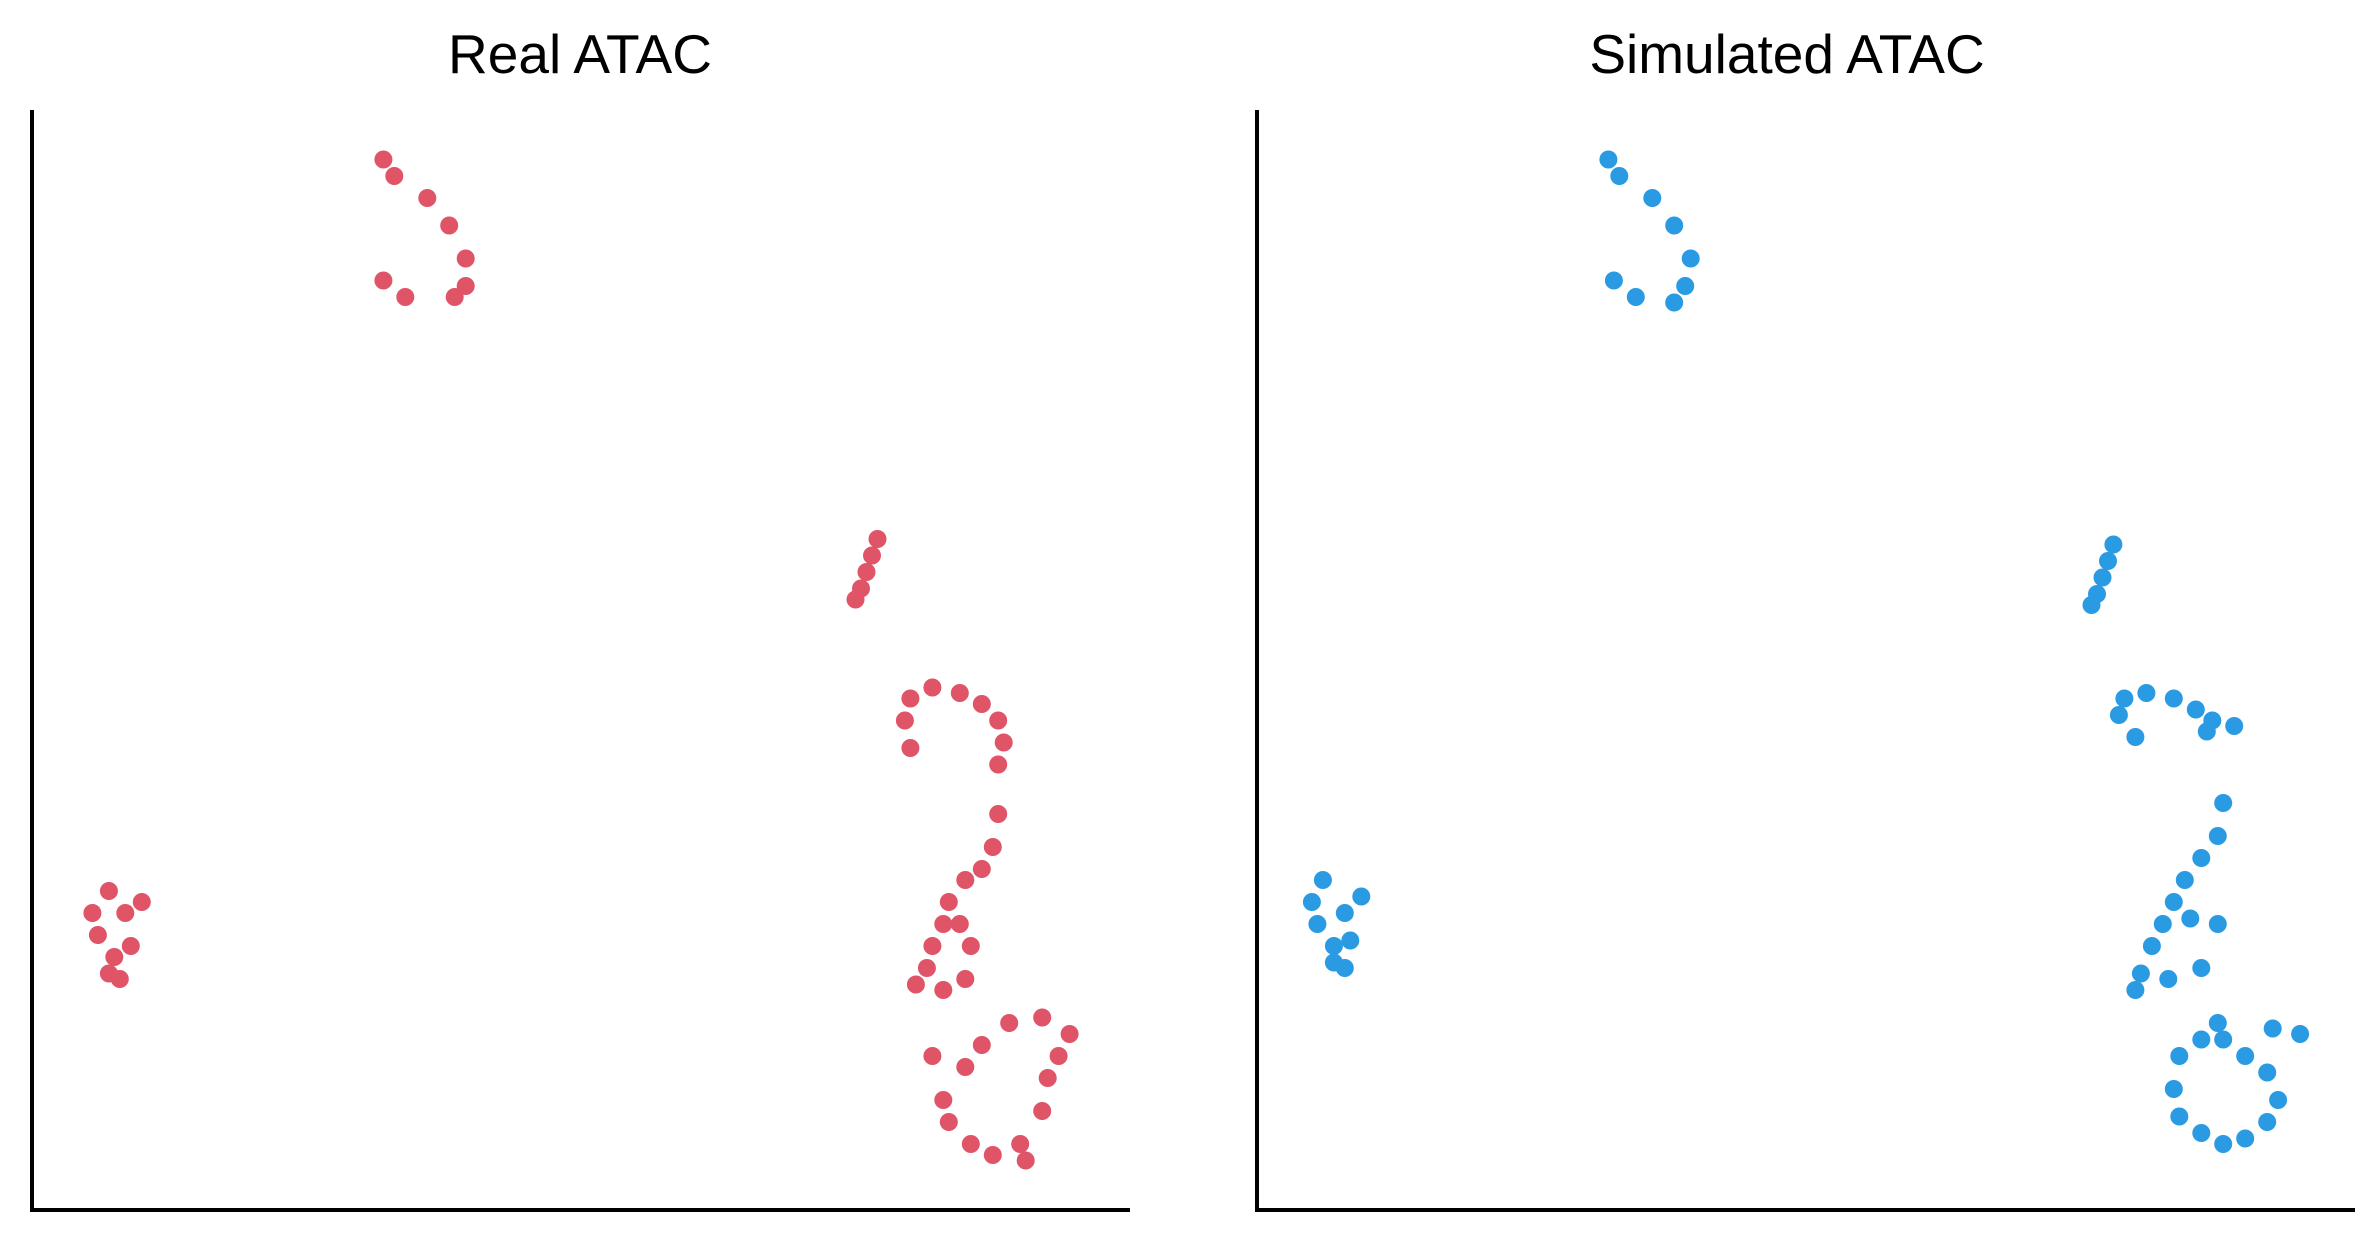  What do you see at coordinates (580, 54) in the screenshot?
I see `chart-title: Real ATAC` at bounding box center [580, 54].